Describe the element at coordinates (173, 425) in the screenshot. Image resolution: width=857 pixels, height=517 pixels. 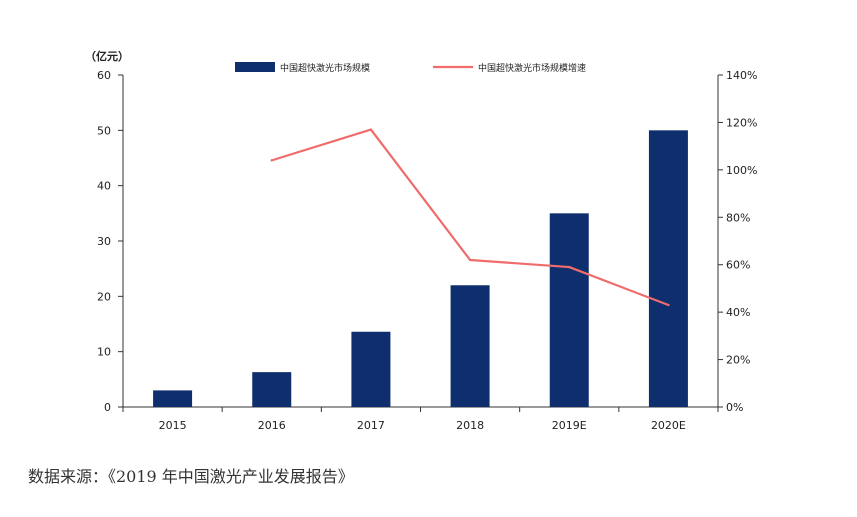
I see `x-axis-tick-label: 2015` at that location.